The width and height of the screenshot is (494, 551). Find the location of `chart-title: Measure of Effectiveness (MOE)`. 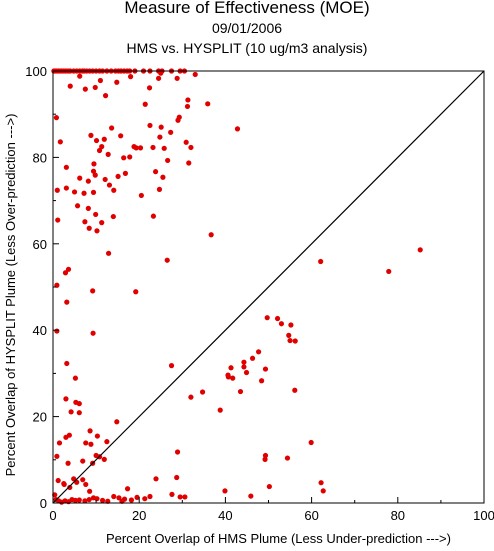

chart-title: Measure of Effectiveness (MOE) is located at coordinates (247, 8).